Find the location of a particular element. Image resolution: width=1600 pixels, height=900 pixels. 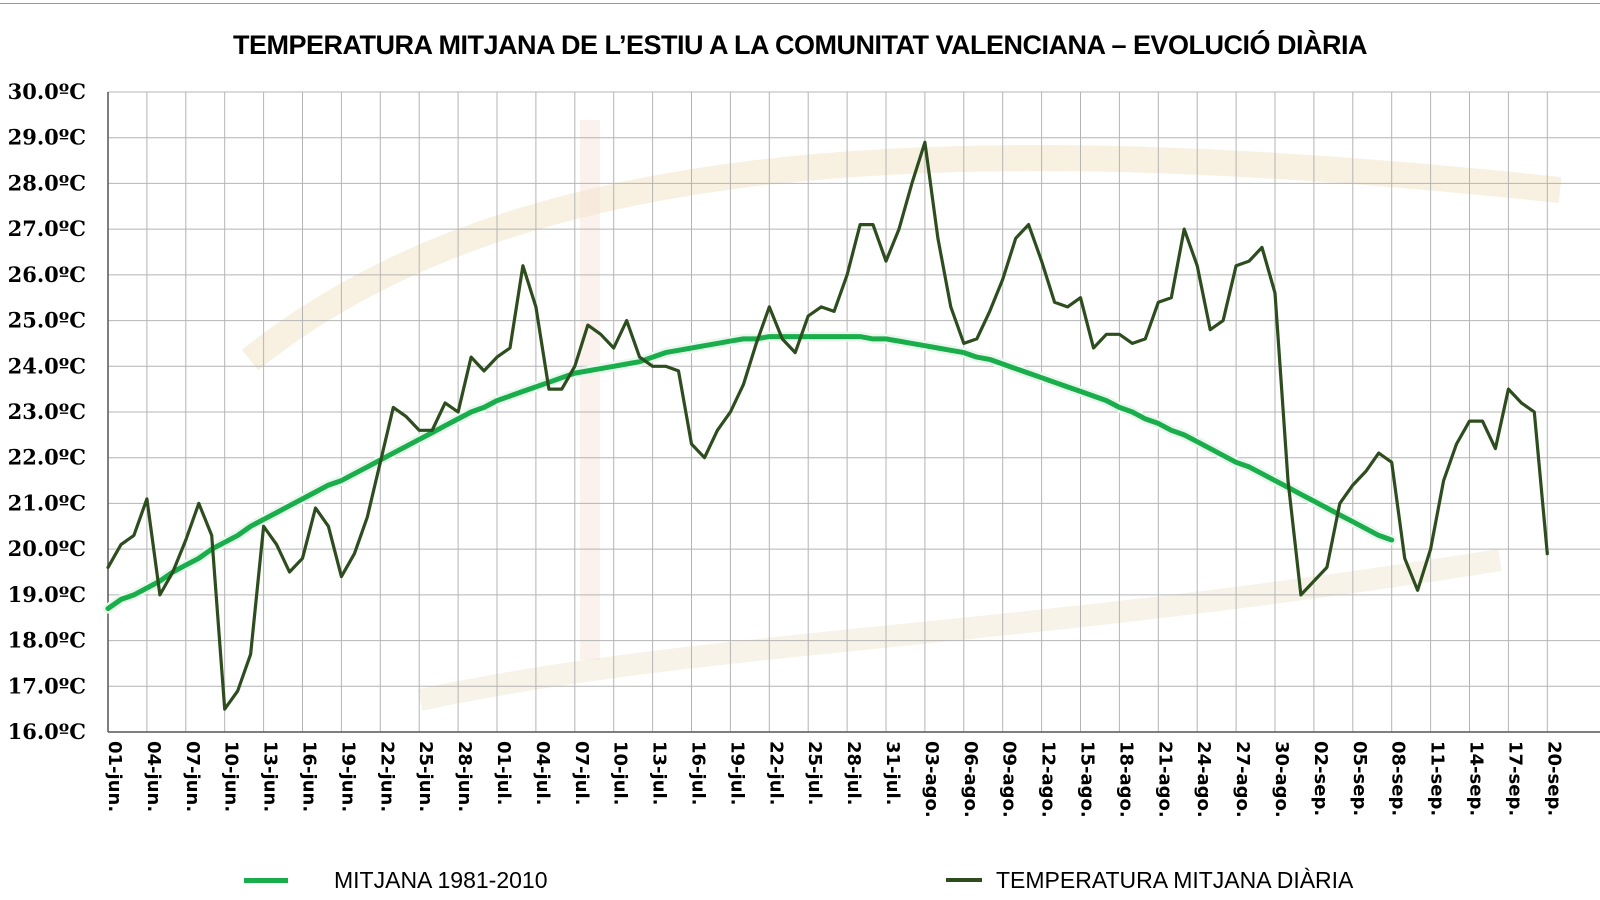

x-tick-label: 07-jun. is located at coordinates (192, 776).